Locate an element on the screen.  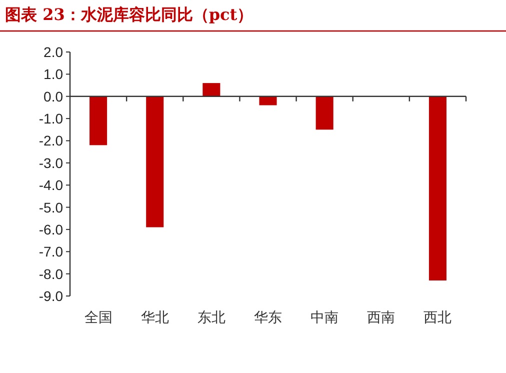
x-tick-label: 全国 is located at coordinates (98, 318).